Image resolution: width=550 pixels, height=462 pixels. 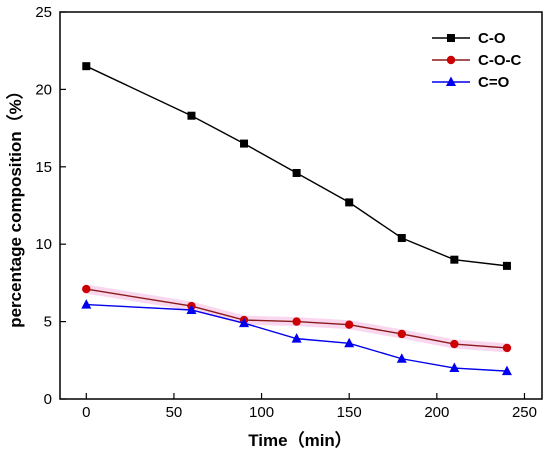 What do you see at coordinates (15, 205) in the screenshot?
I see `y-axis-title: percentage composition（%）` at bounding box center [15, 205].